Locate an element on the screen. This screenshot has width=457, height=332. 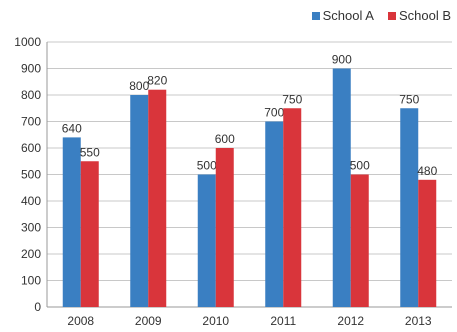
legend-item-school-b: School B is located at coordinates (419, 15).